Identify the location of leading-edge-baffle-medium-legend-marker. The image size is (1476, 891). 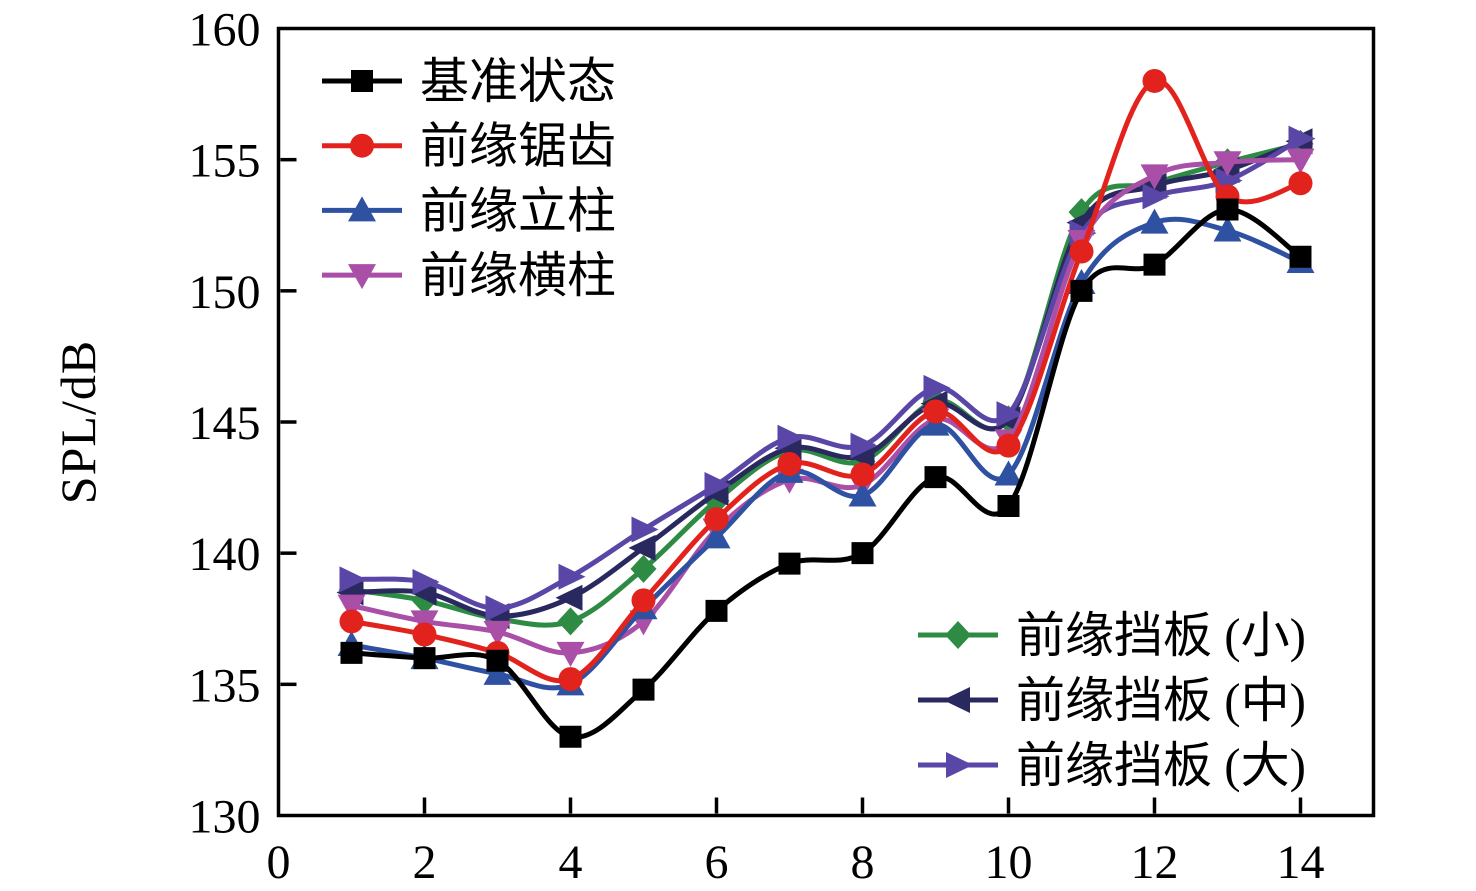
(956, 700).